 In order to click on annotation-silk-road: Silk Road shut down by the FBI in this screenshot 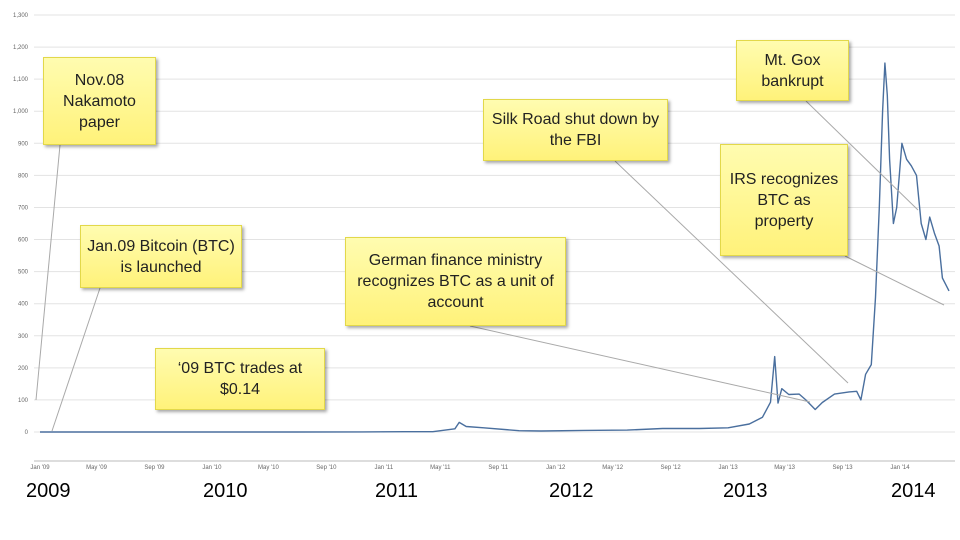, I will do `click(575, 130)`.